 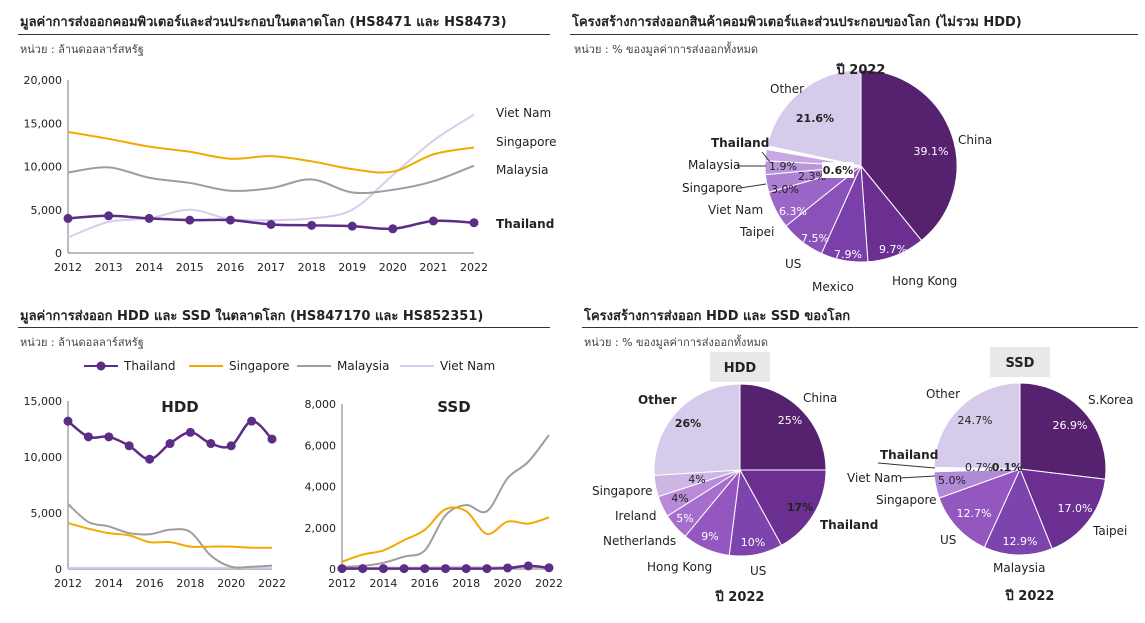 What do you see at coordinates (1007, 467) in the screenshot?
I see `slice-value: 0.1%` at bounding box center [1007, 467].